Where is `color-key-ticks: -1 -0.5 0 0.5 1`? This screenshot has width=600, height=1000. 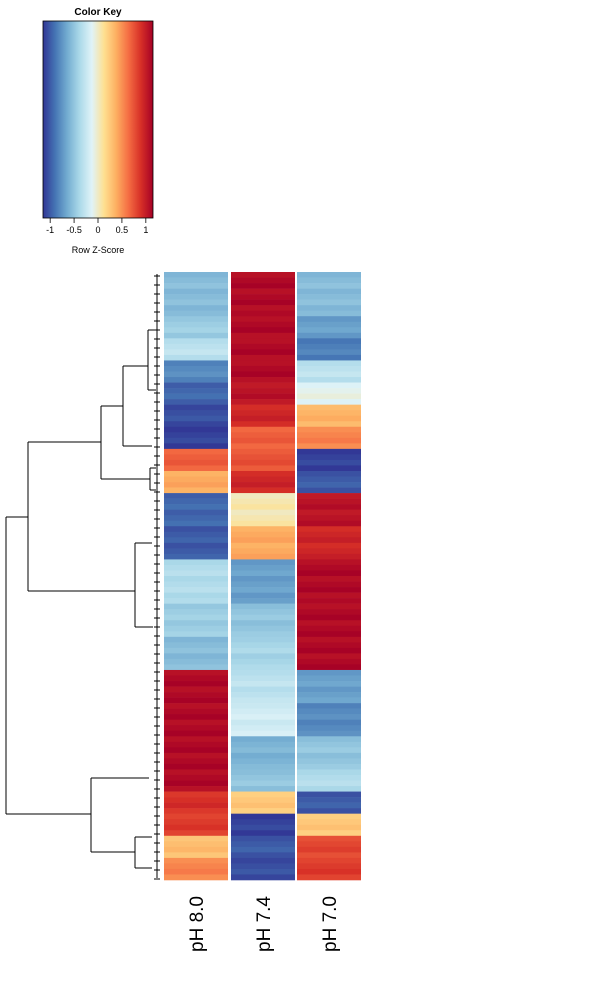
color-key-ticks: -1 -0.5 0 0.5 1 is located at coordinates (97, 226).